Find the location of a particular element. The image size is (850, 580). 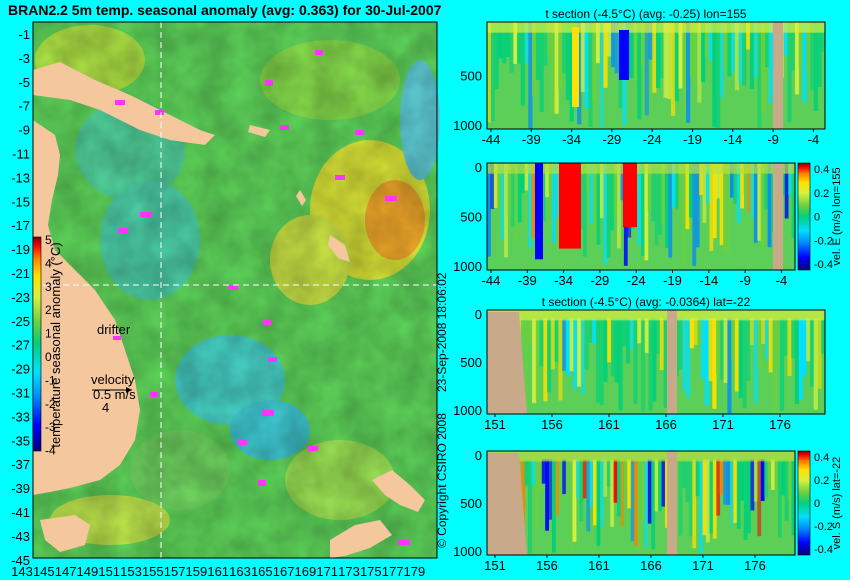

lat-tick-label: -7 is located at coordinates (24, 106).